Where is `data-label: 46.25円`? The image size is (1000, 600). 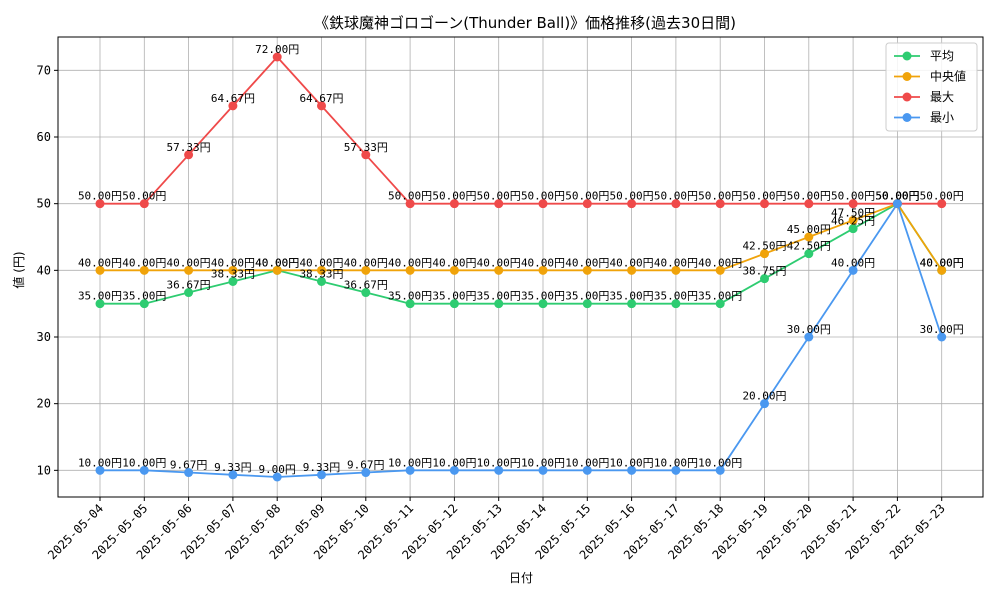
data-label: 46.25円 is located at coordinates (853, 221).